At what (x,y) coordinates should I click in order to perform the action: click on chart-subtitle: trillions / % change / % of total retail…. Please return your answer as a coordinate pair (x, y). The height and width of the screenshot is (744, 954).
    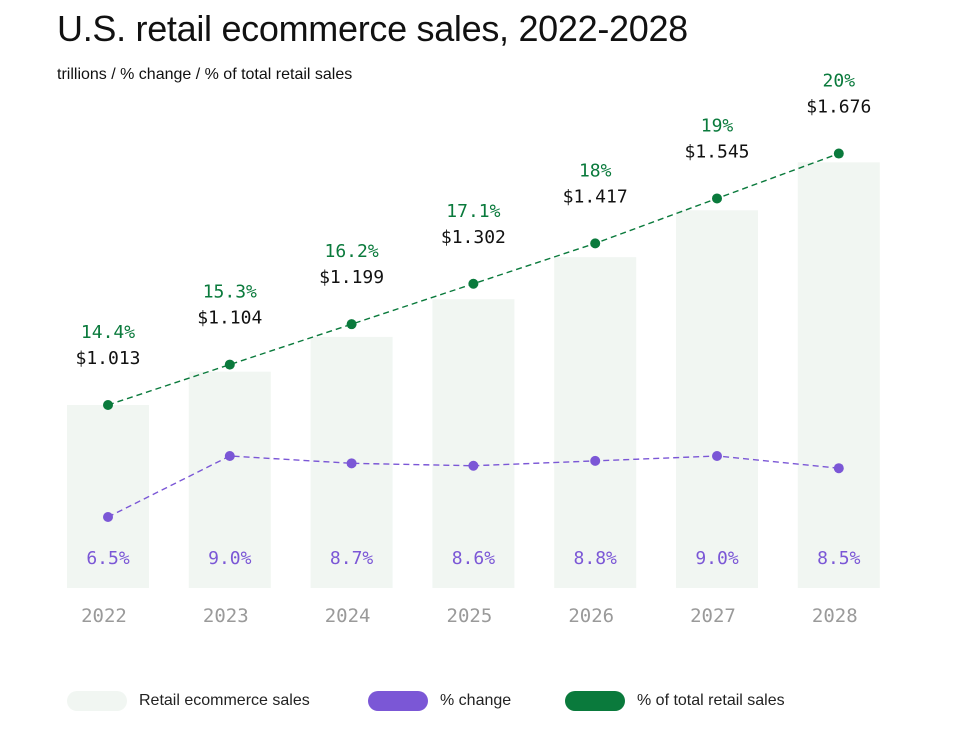
    Looking at the image, I should click on (205, 74).